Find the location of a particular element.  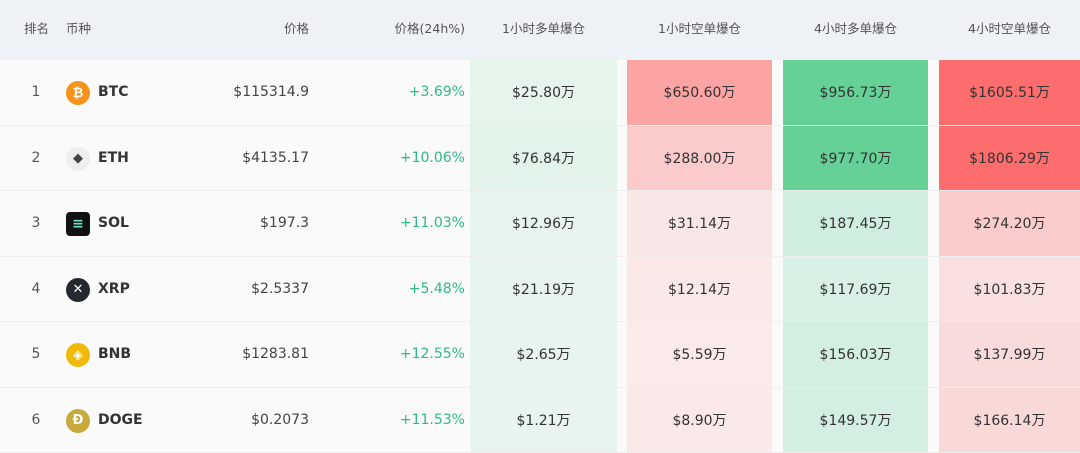

coin-symbol: BTC is located at coordinates (113, 92).